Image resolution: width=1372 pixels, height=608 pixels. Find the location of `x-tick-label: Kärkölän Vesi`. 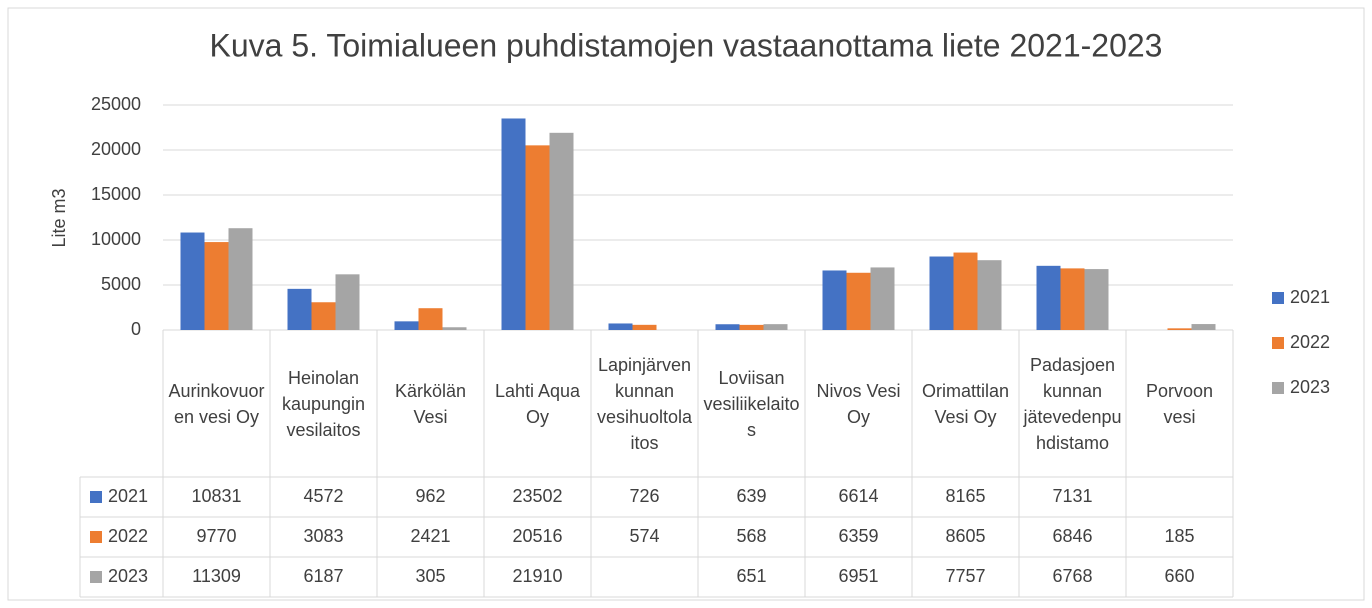

x-tick-label: Kärkölän Vesi is located at coordinates (430, 403).